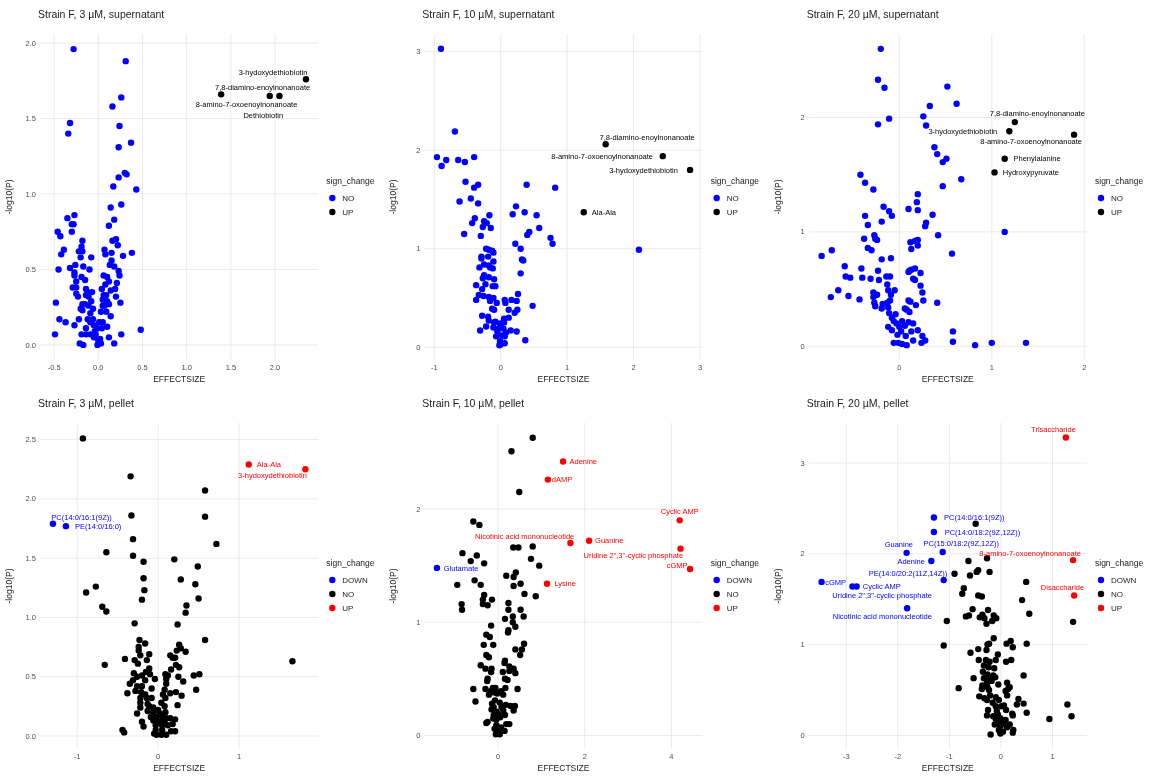  Describe the element at coordinates (101, 14) in the screenshot. I see `chart-title: Strain F, 3 µM, supernatant` at that location.